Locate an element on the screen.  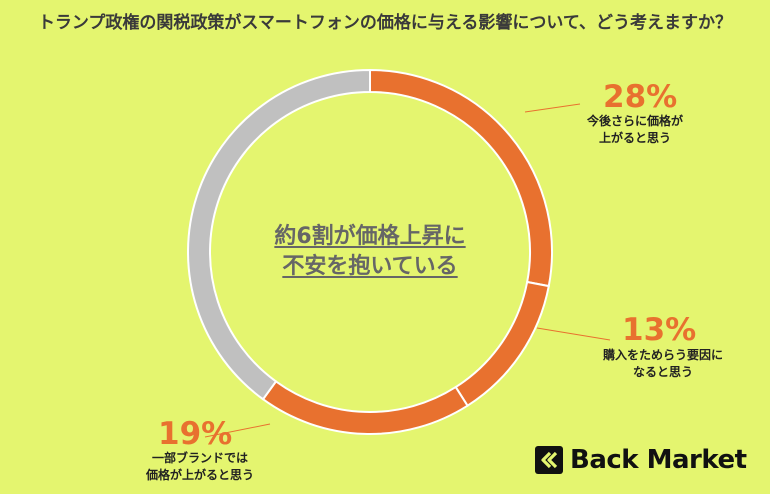
back-market-logo-icon is located at coordinates (549, 460).